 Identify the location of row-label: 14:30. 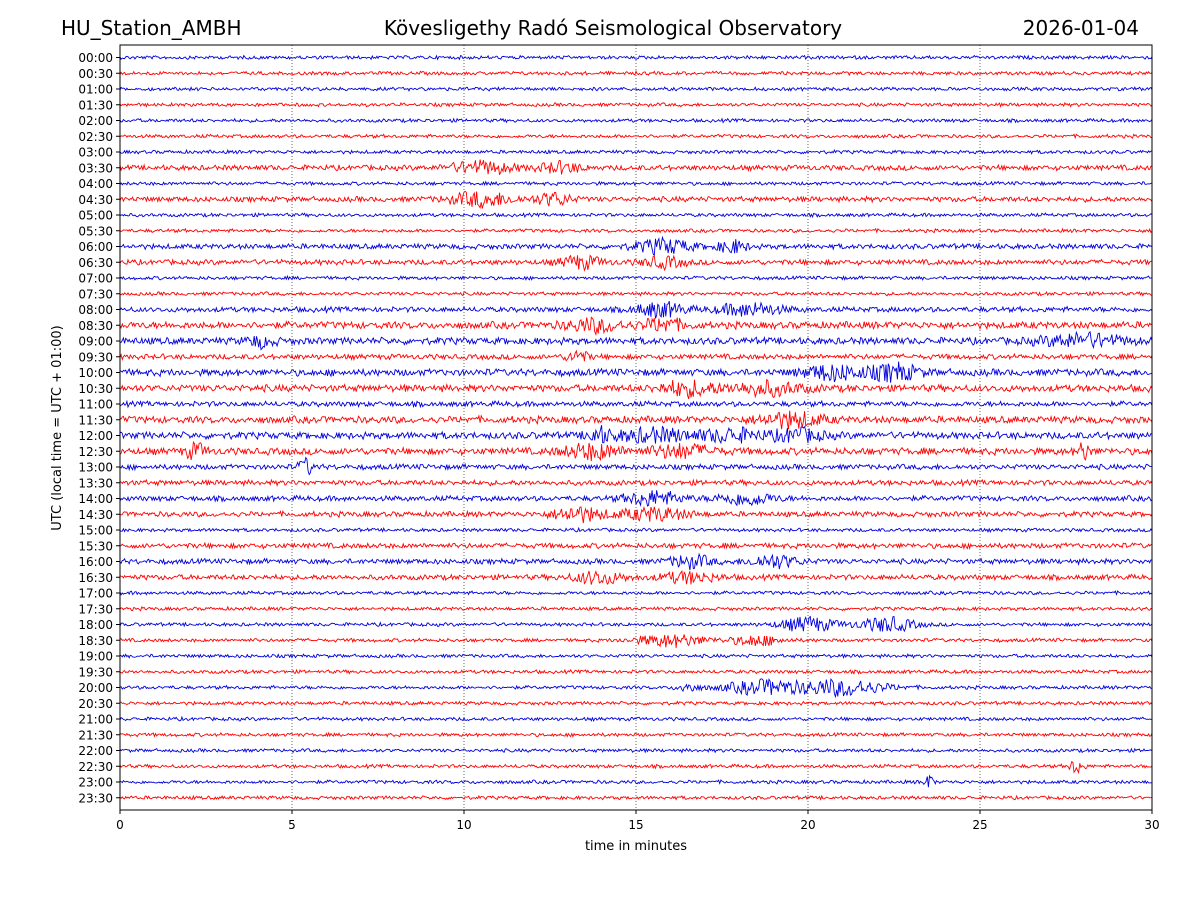
(95, 515).